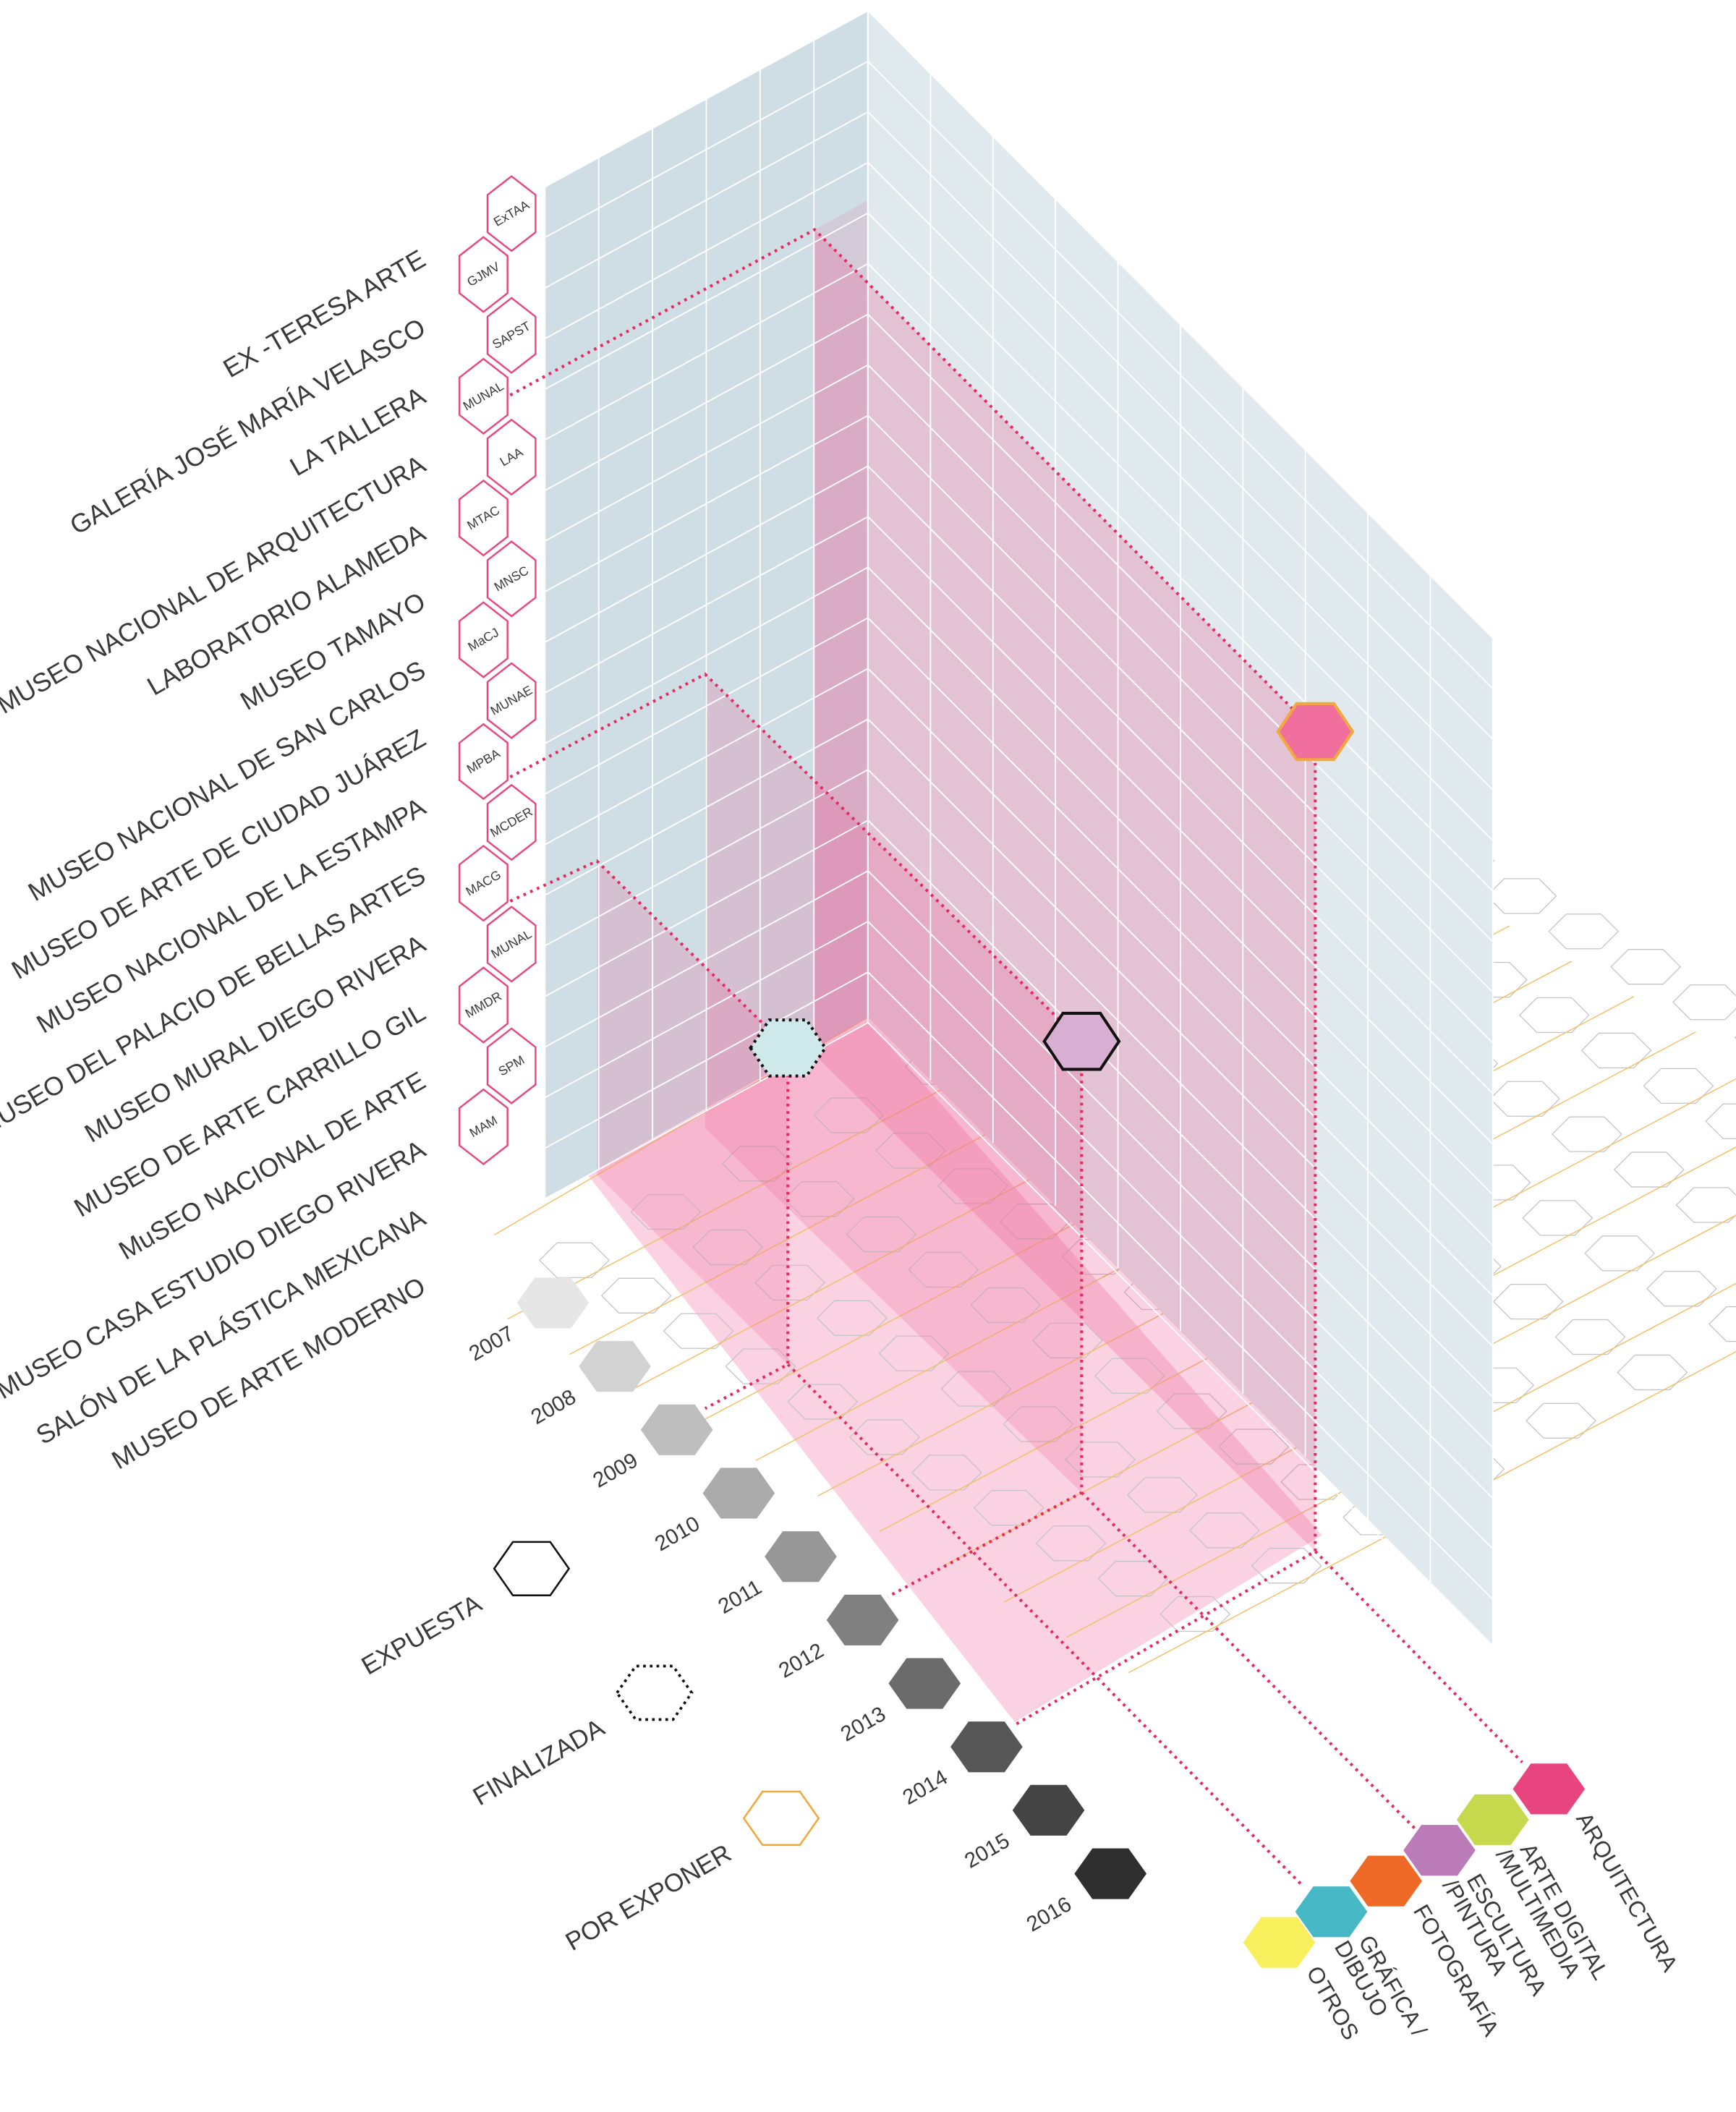 This screenshot has width=1736, height=2112. Describe the element at coordinates (1052, 890) in the screenshot. I see `work-markers` at that location.